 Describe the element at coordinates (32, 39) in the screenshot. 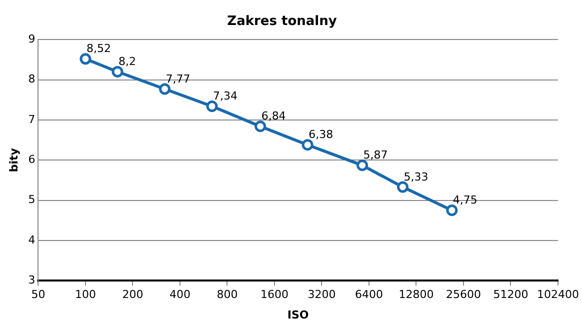

I see `y-tick-label: 9` at that location.